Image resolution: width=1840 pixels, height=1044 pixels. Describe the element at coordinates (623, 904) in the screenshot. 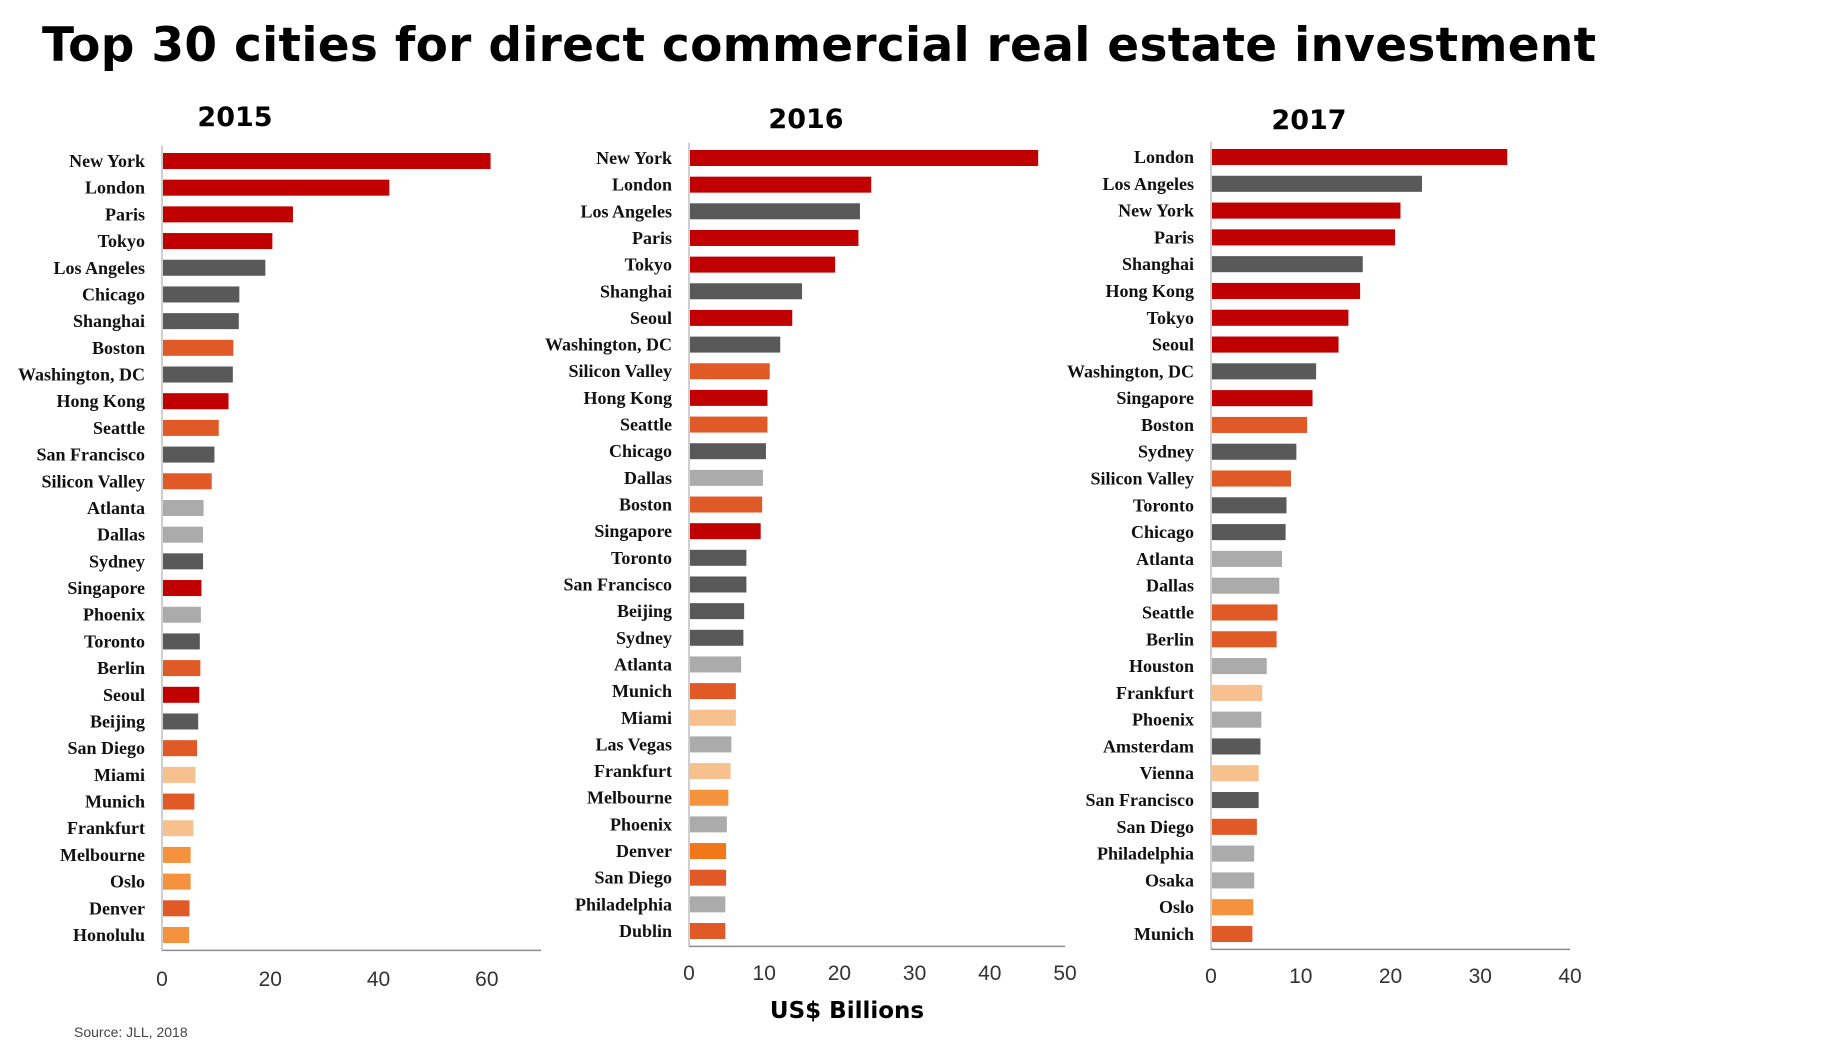

I see `category-label: Philadelphia` at that location.